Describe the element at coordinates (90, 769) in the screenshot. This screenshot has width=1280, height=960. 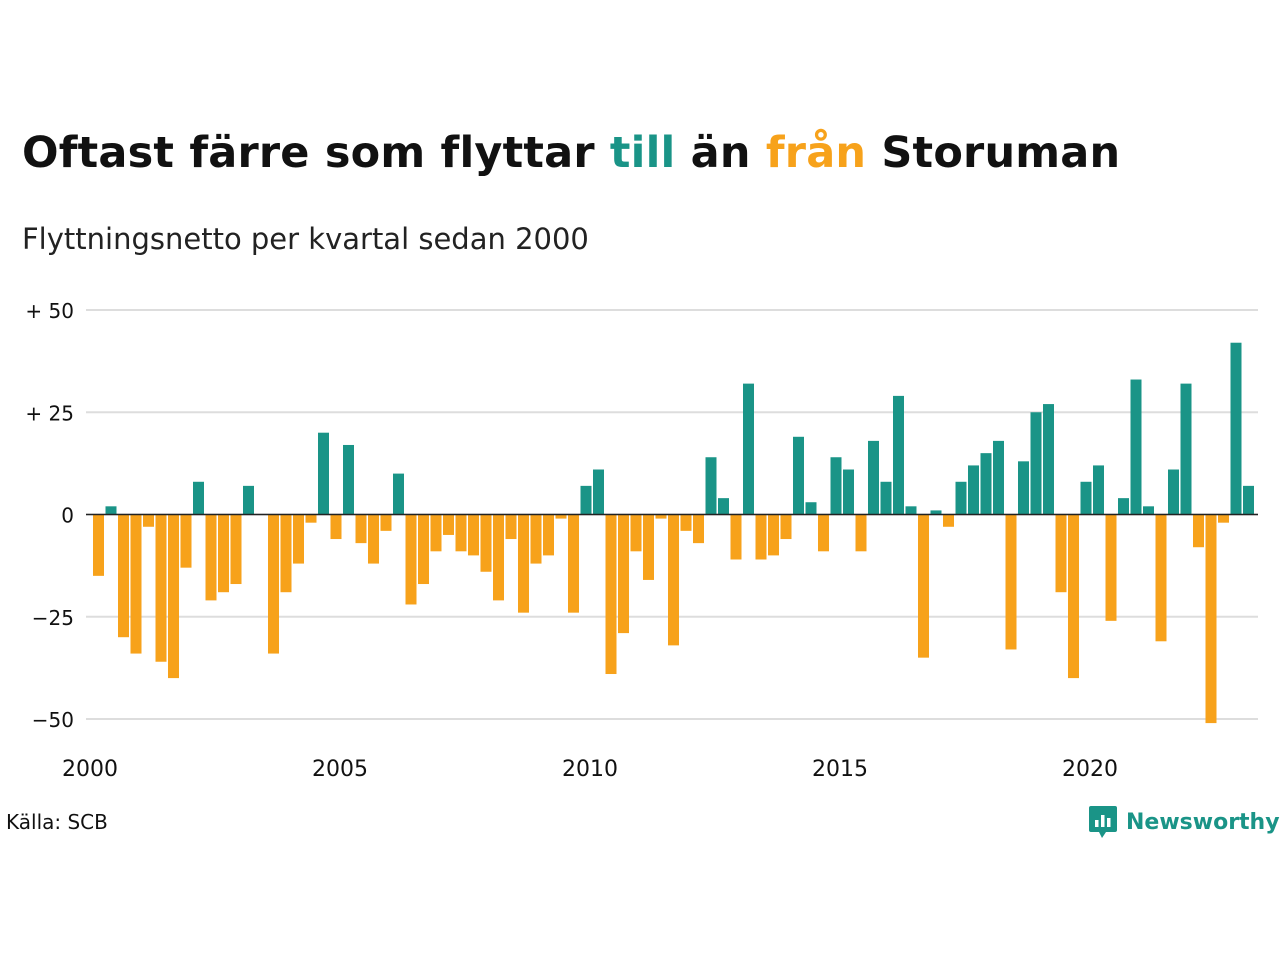
I see `x-tick-label: 2000` at that location.